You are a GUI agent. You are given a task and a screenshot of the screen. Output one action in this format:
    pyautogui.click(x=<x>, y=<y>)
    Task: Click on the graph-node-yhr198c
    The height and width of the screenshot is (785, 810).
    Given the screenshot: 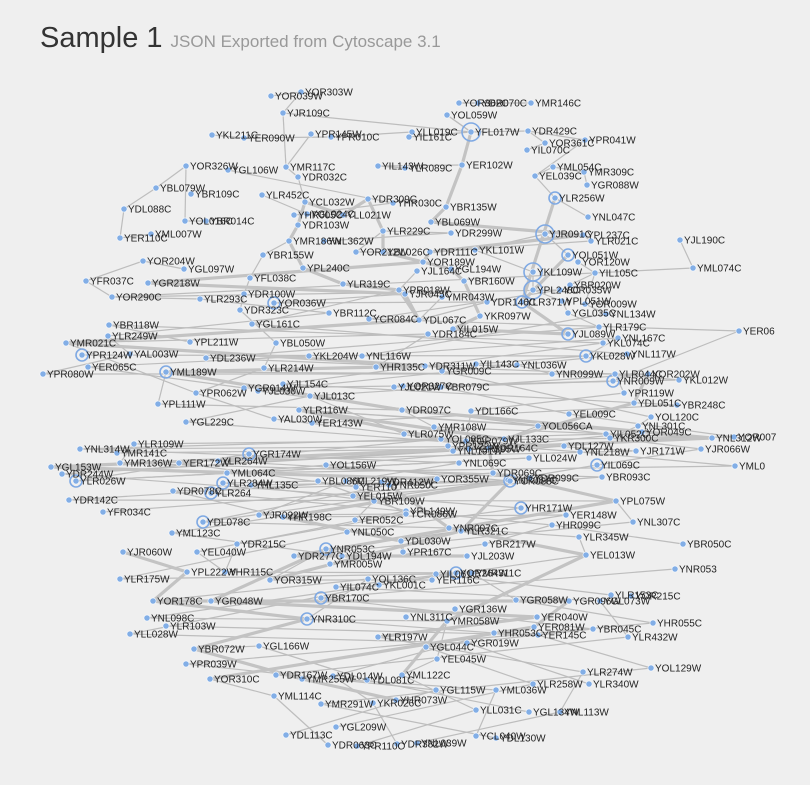 What is the action you would take?
    pyautogui.click(x=283, y=517)
    